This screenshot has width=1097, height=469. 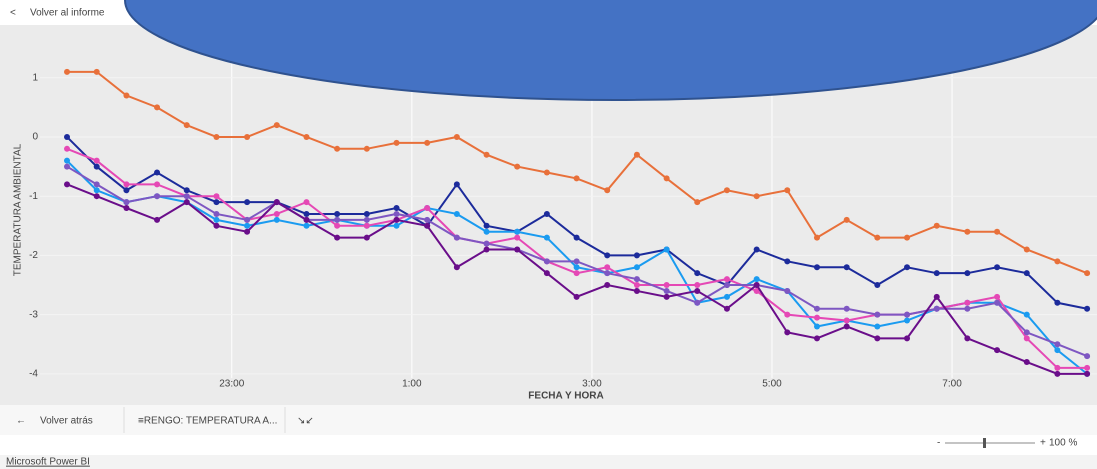 I want to click on back-chevron: <, so click(x=13, y=13).